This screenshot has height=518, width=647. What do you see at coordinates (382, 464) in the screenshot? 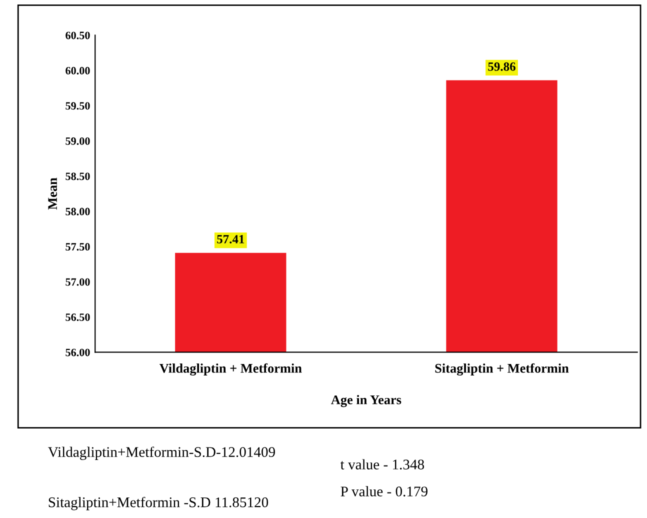
I see `text: t value - 1.348` at bounding box center [382, 464].